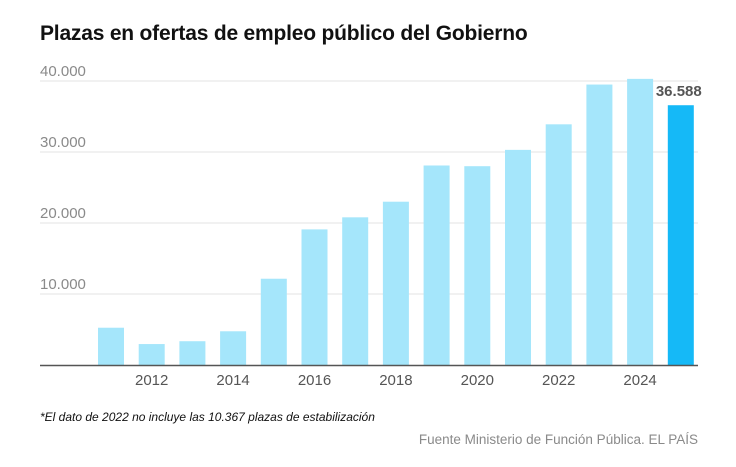 This screenshot has height=467, width=736. I want to click on x-tick-label: 2018, so click(395, 380).